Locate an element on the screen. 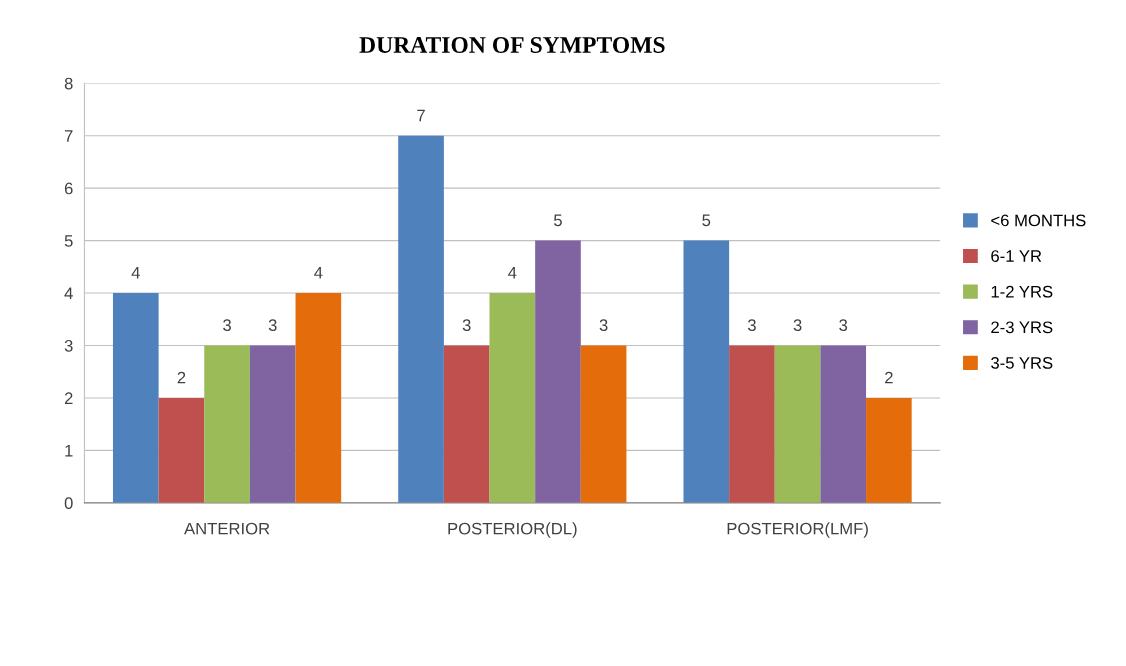  y-tick-label: 6 is located at coordinates (68, 188).